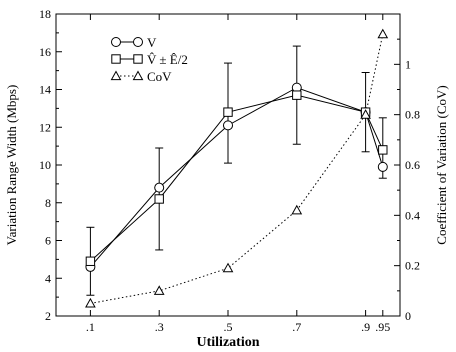 This screenshot has height=352, width=456. I want to click on y-tick-label: 18, so click(45, 14).